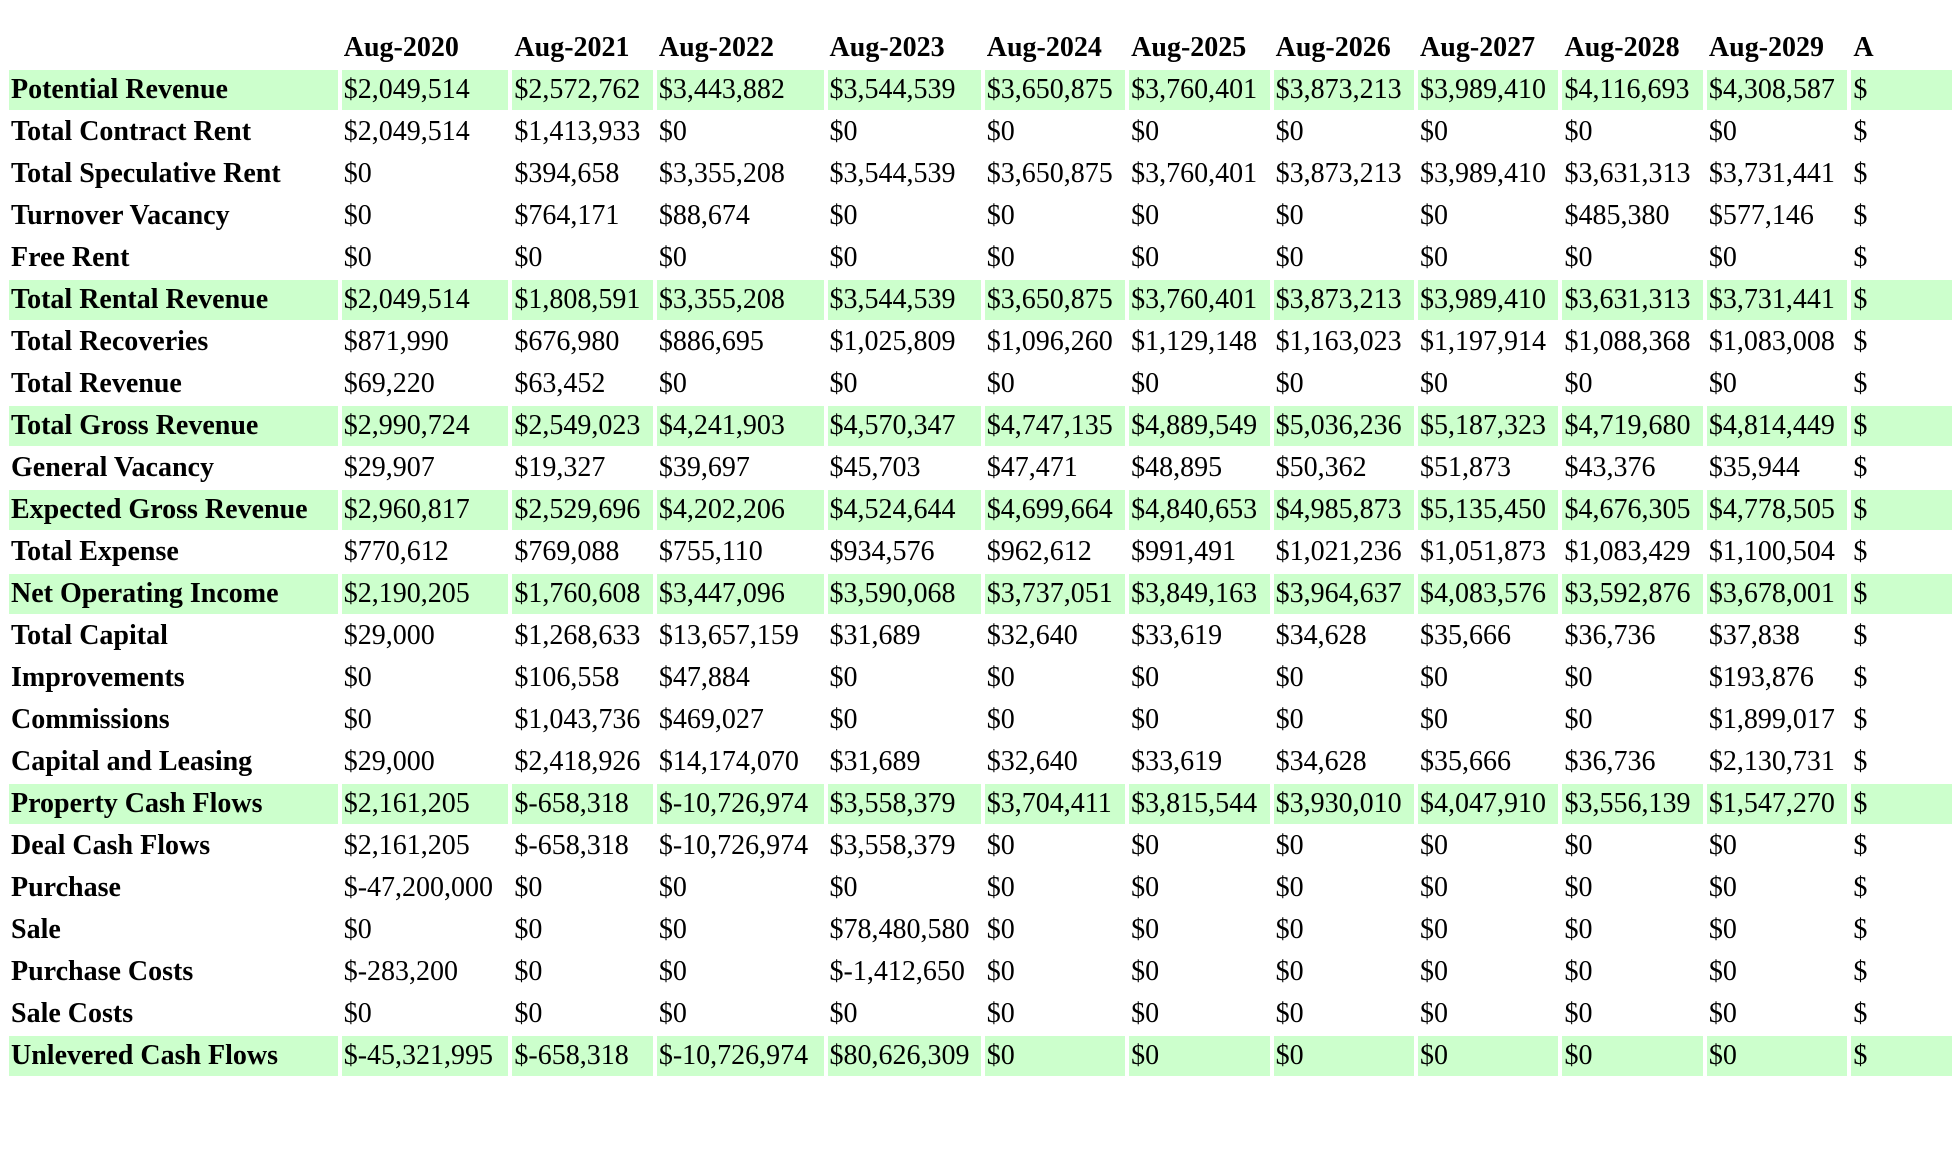 The width and height of the screenshot is (1956, 1156). What do you see at coordinates (146, 173) in the screenshot?
I see `row-label: Total Speculative Rent` at bounding box center [146, 173].